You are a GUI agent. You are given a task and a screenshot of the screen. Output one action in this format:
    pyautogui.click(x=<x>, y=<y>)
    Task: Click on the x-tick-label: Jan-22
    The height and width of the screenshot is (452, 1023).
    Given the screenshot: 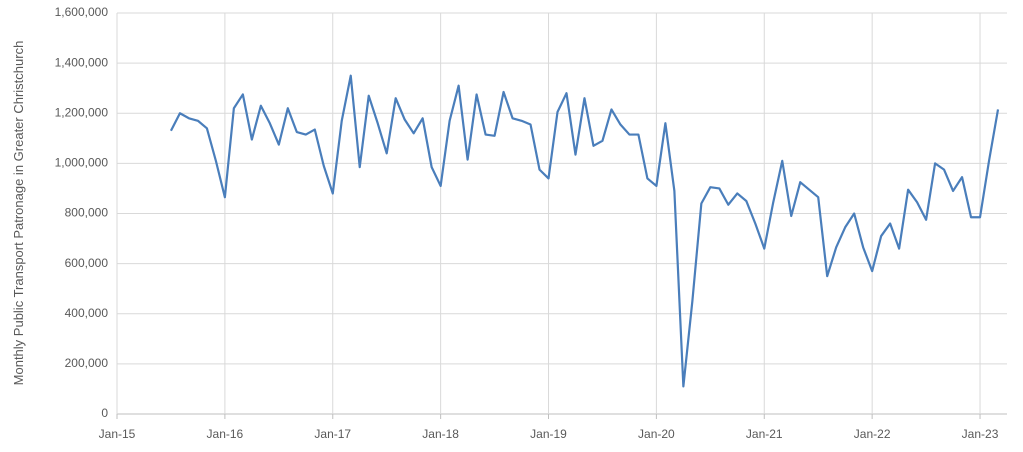 What is the action you would take?
    pyautogui.click(x=872, y=434)
    